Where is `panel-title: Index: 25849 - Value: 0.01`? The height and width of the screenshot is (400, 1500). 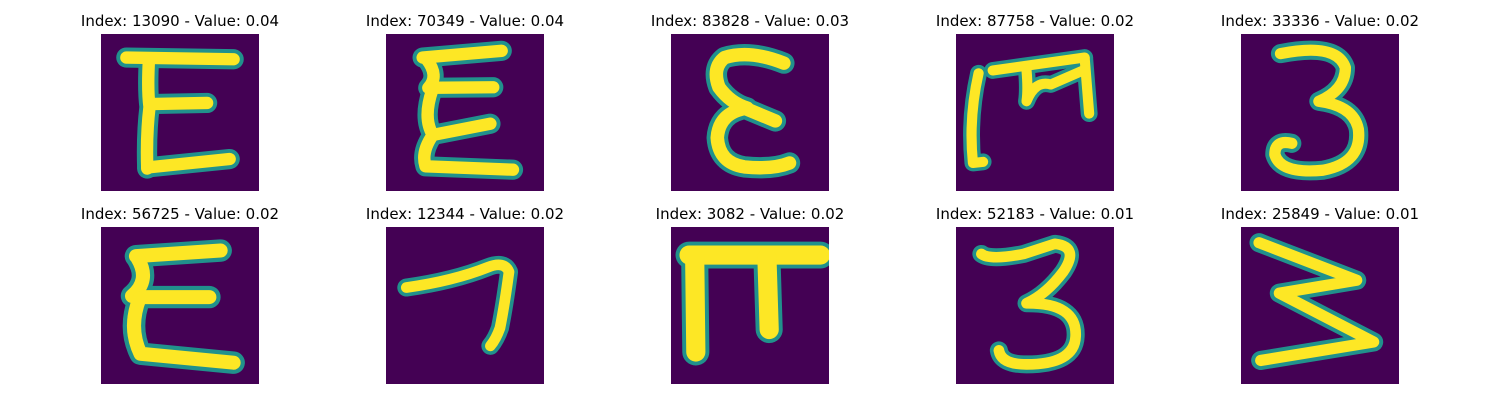
panel-title: Index: 25849 - Value: 0.01 is located at coordinates (1320, 214).